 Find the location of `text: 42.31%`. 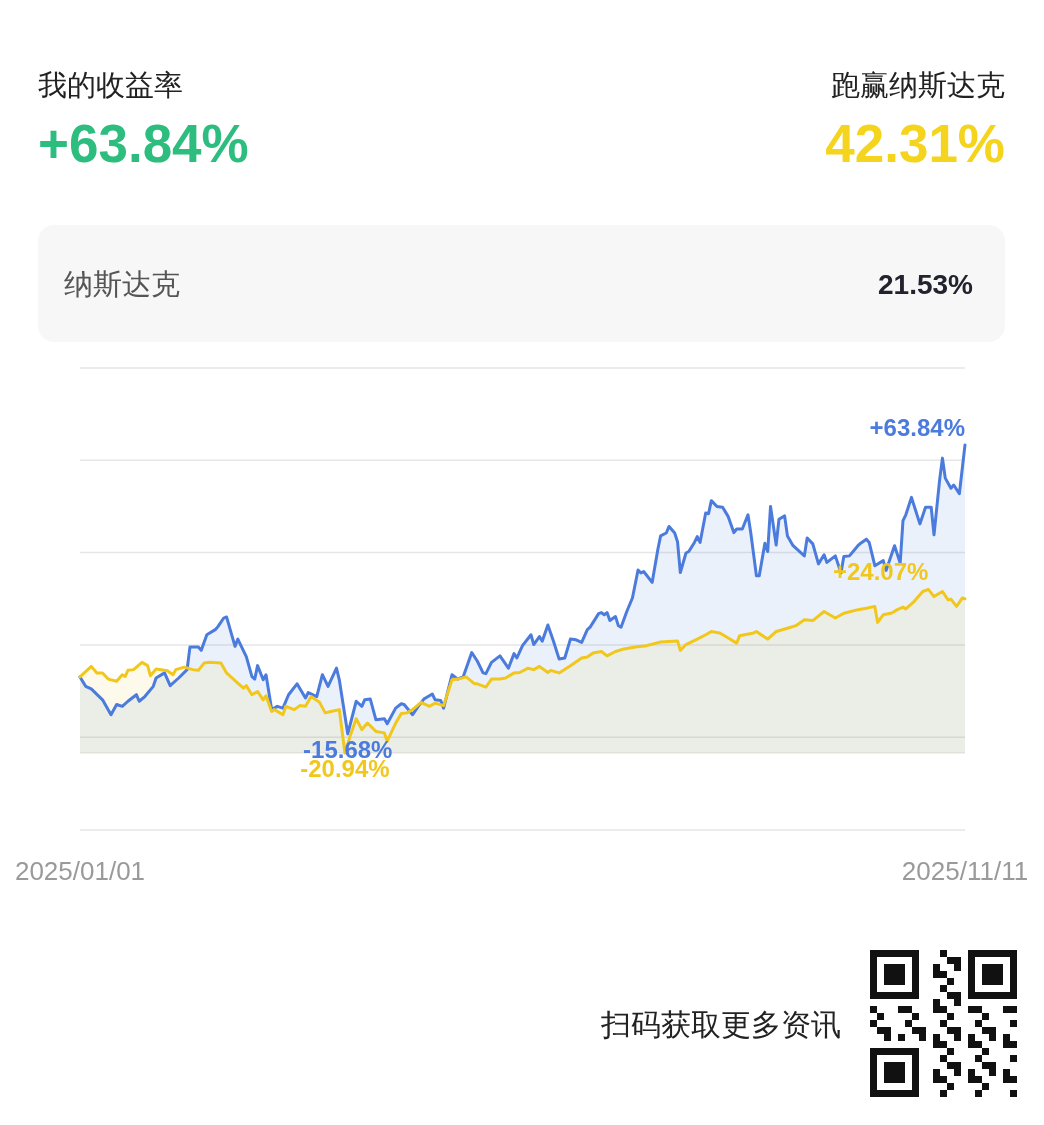

text: 42.31% is located at coordinates (915, 143).